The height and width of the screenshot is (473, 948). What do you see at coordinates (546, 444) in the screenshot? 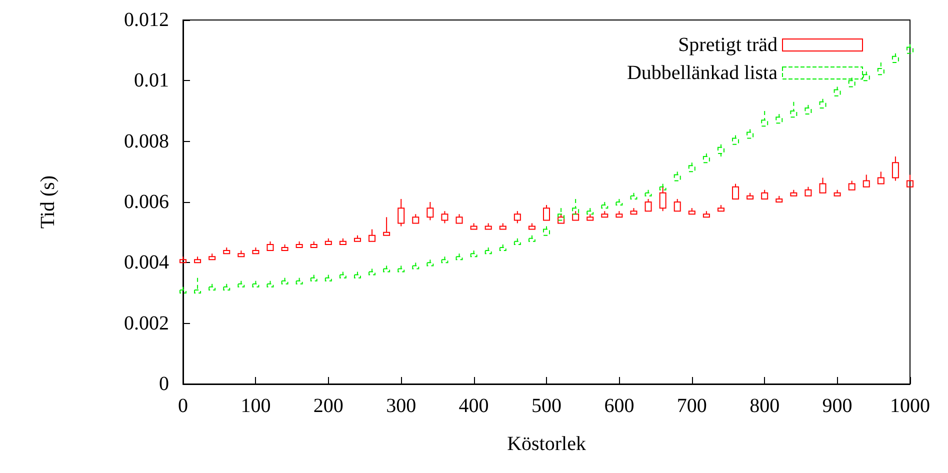
I see `x-axis-title: Köstorlek` at bounding box center [546, 444].